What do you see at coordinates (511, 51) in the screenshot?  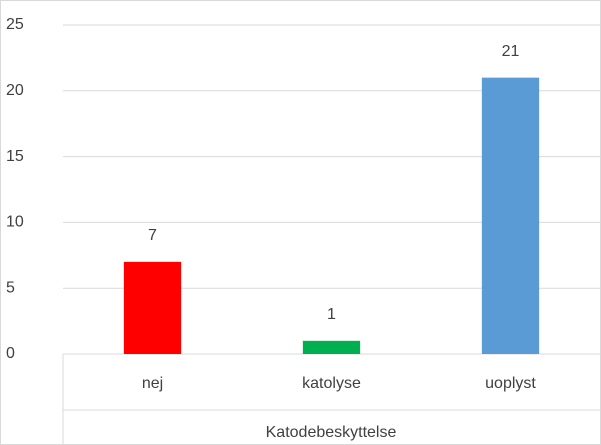 I see `data-label: 21` at bounding box center [511, 51].